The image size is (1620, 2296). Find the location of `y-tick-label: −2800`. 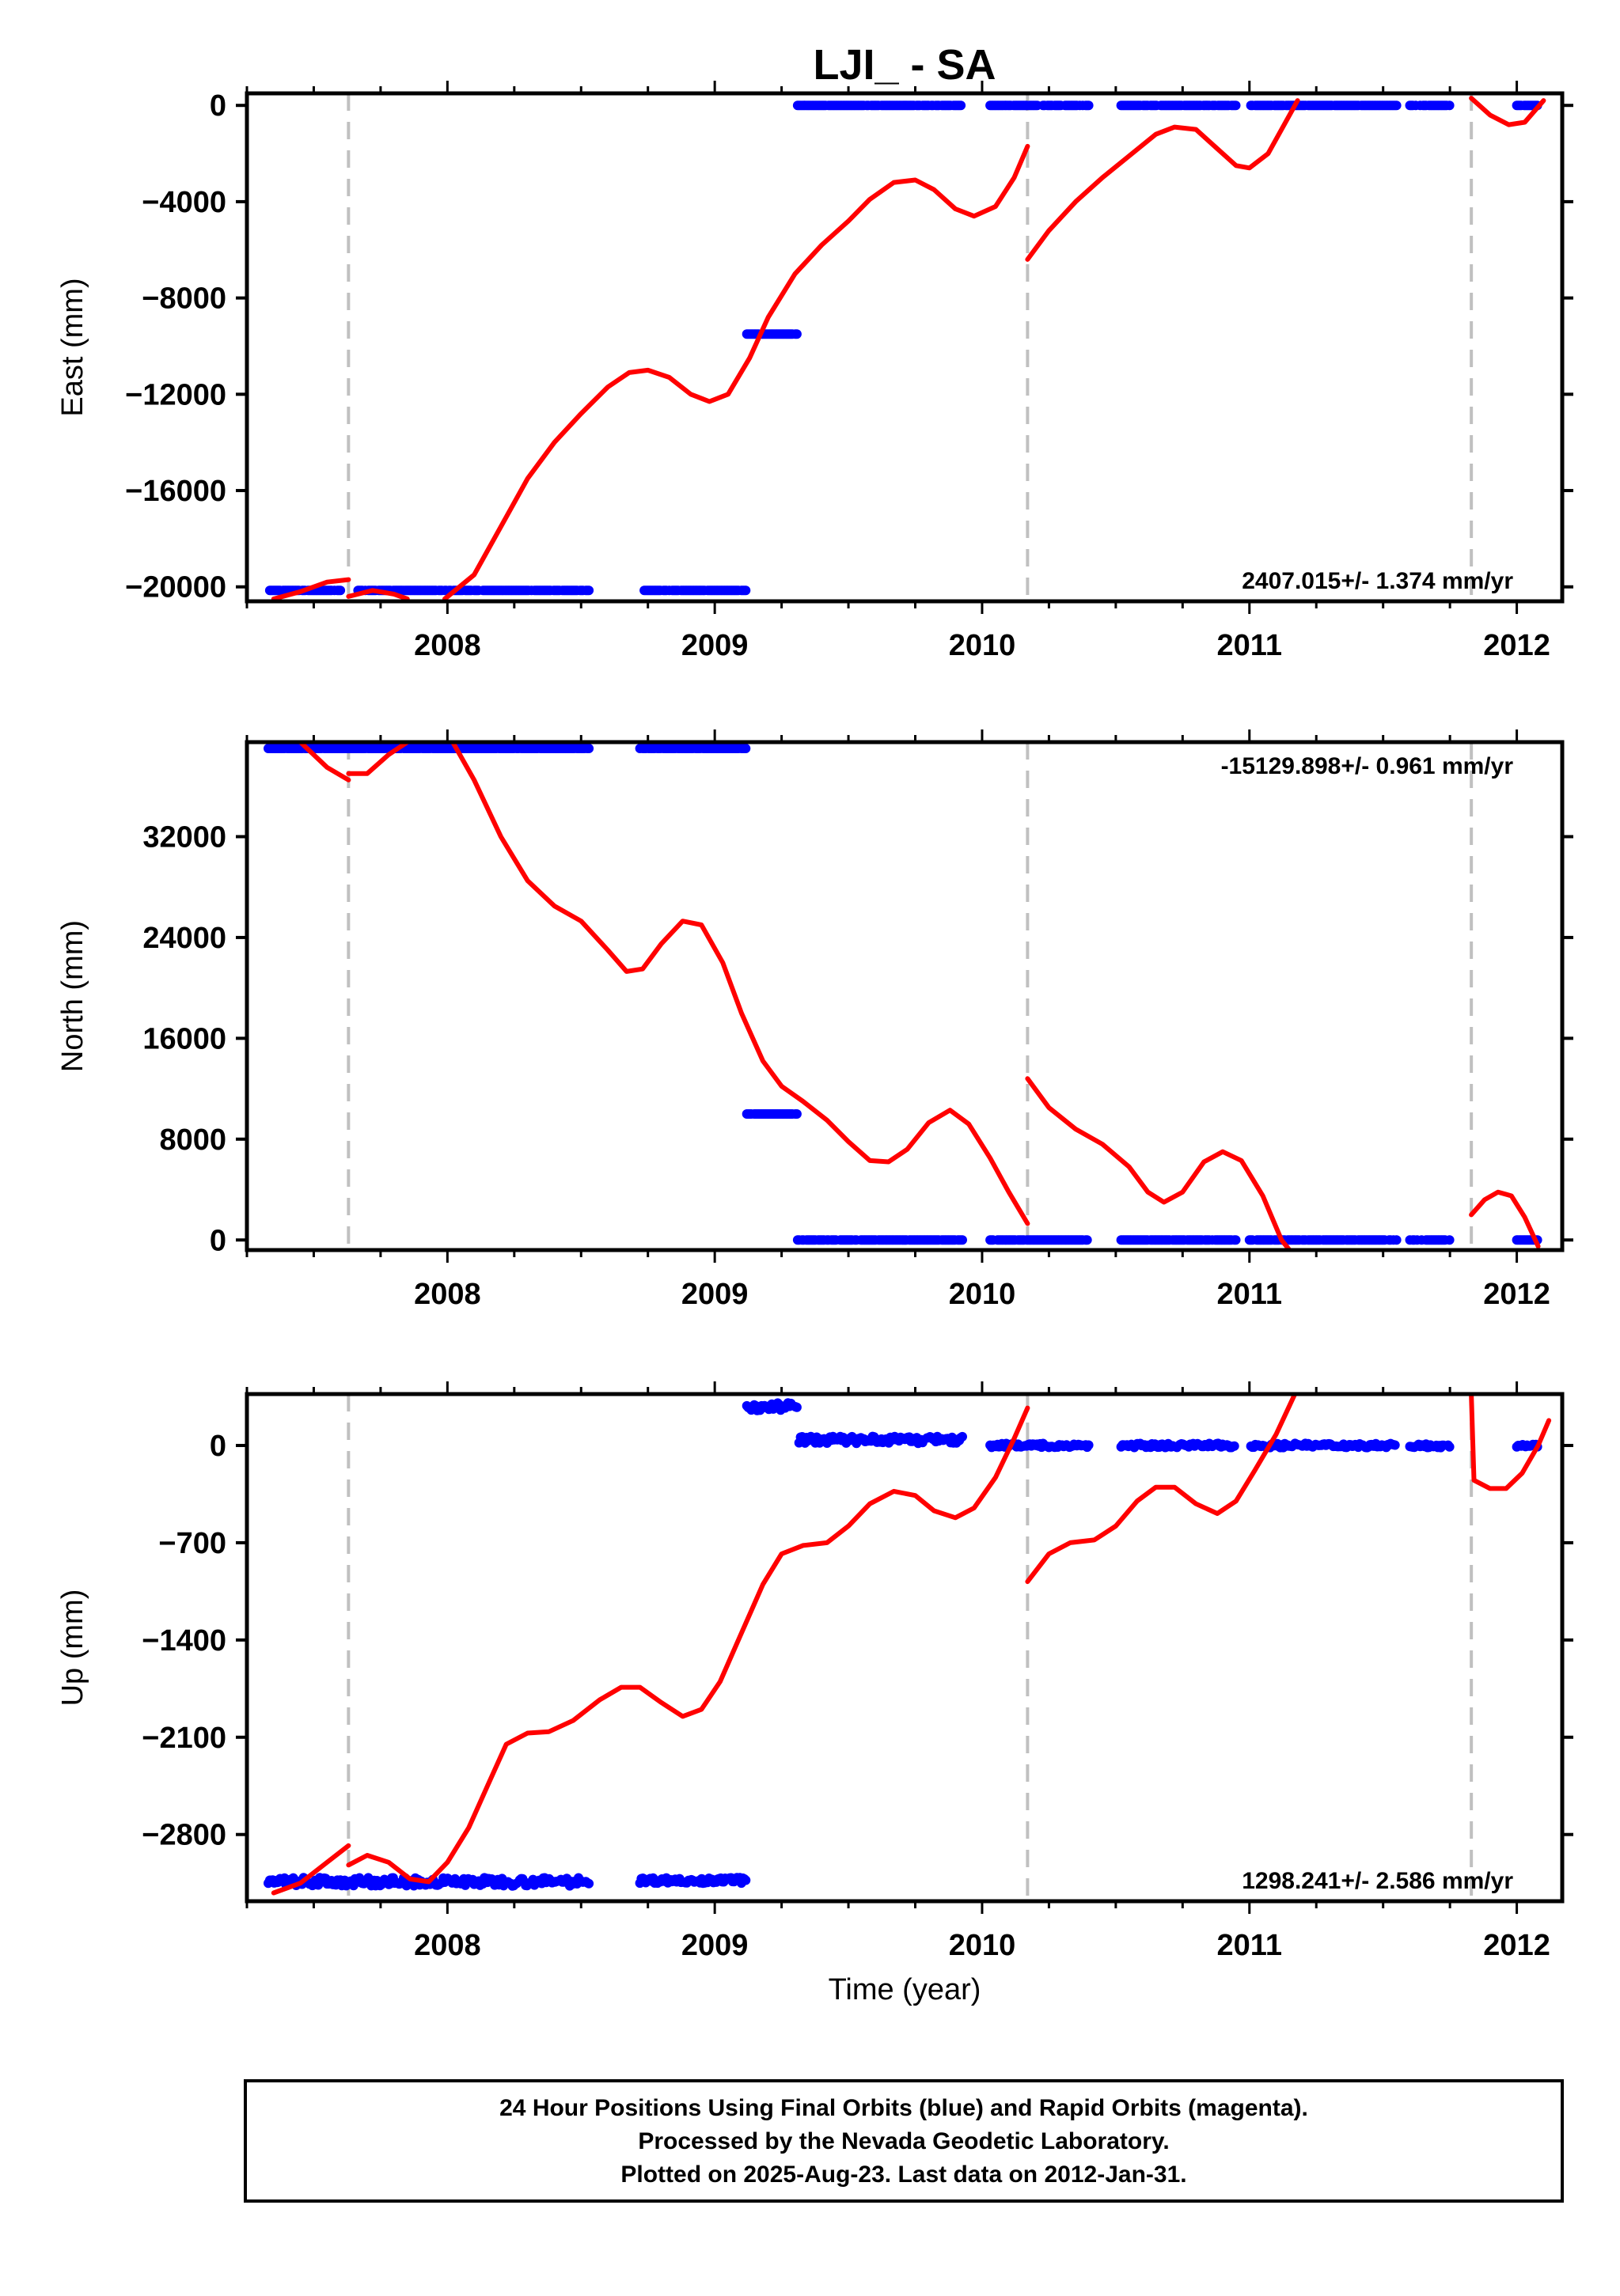

y-tick-label: −2800 is located at coordinates (184, 1836).